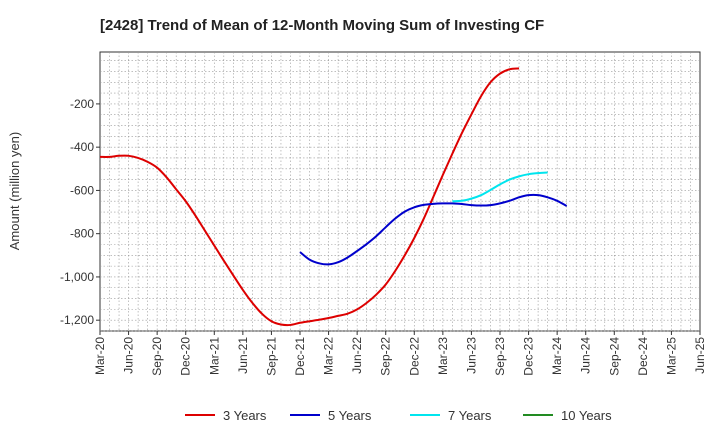 The height and width of the screenshot is (440, 720). I want to click on x-tick-label: Jun-20, so click(129, 355).